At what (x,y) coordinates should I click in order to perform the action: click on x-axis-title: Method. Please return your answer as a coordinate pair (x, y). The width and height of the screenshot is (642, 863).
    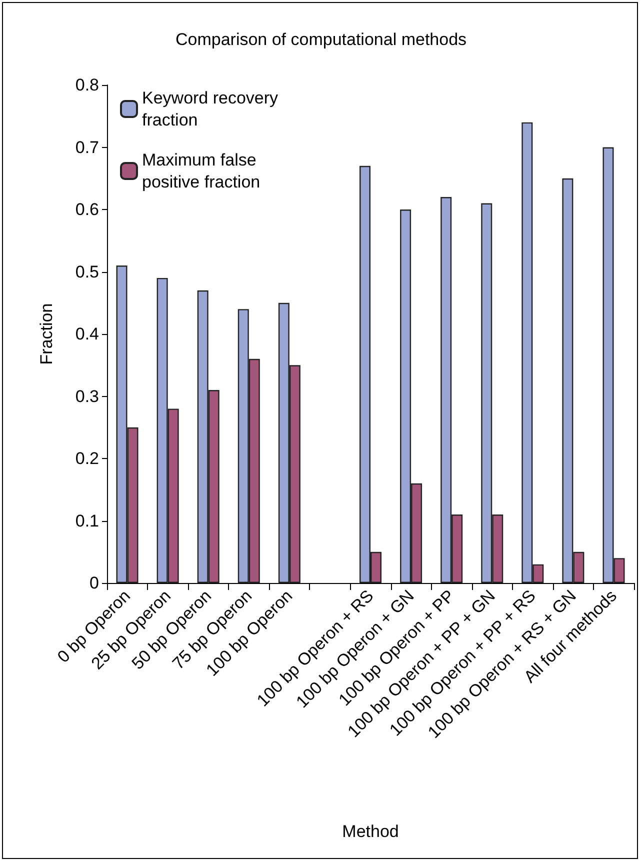
    Looking at the image, I should click on (370, 831).